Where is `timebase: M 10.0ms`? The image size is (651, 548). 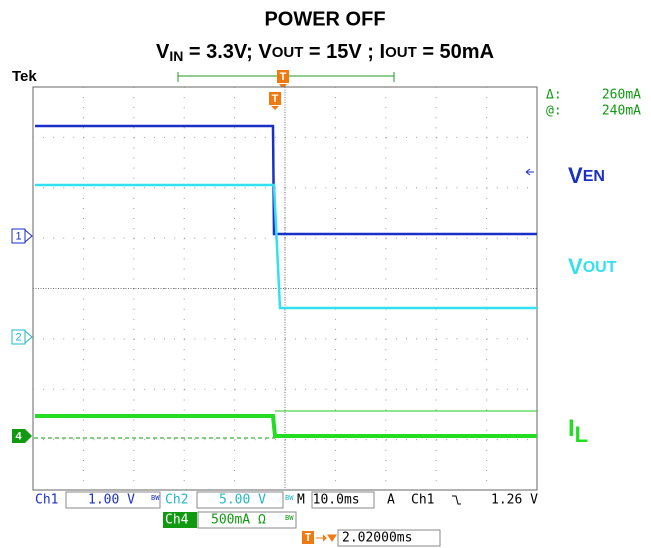 timebase: M 10.0ms is located at coordinates (328, 500).